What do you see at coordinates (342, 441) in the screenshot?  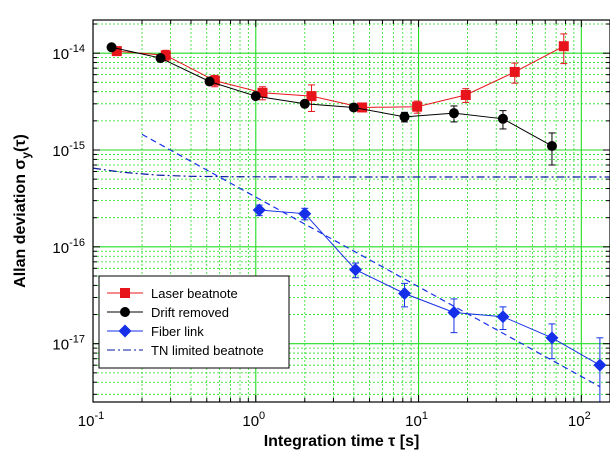 I see `x-axis-title: Integration time τ [s]` at bounding box center [342, 441].